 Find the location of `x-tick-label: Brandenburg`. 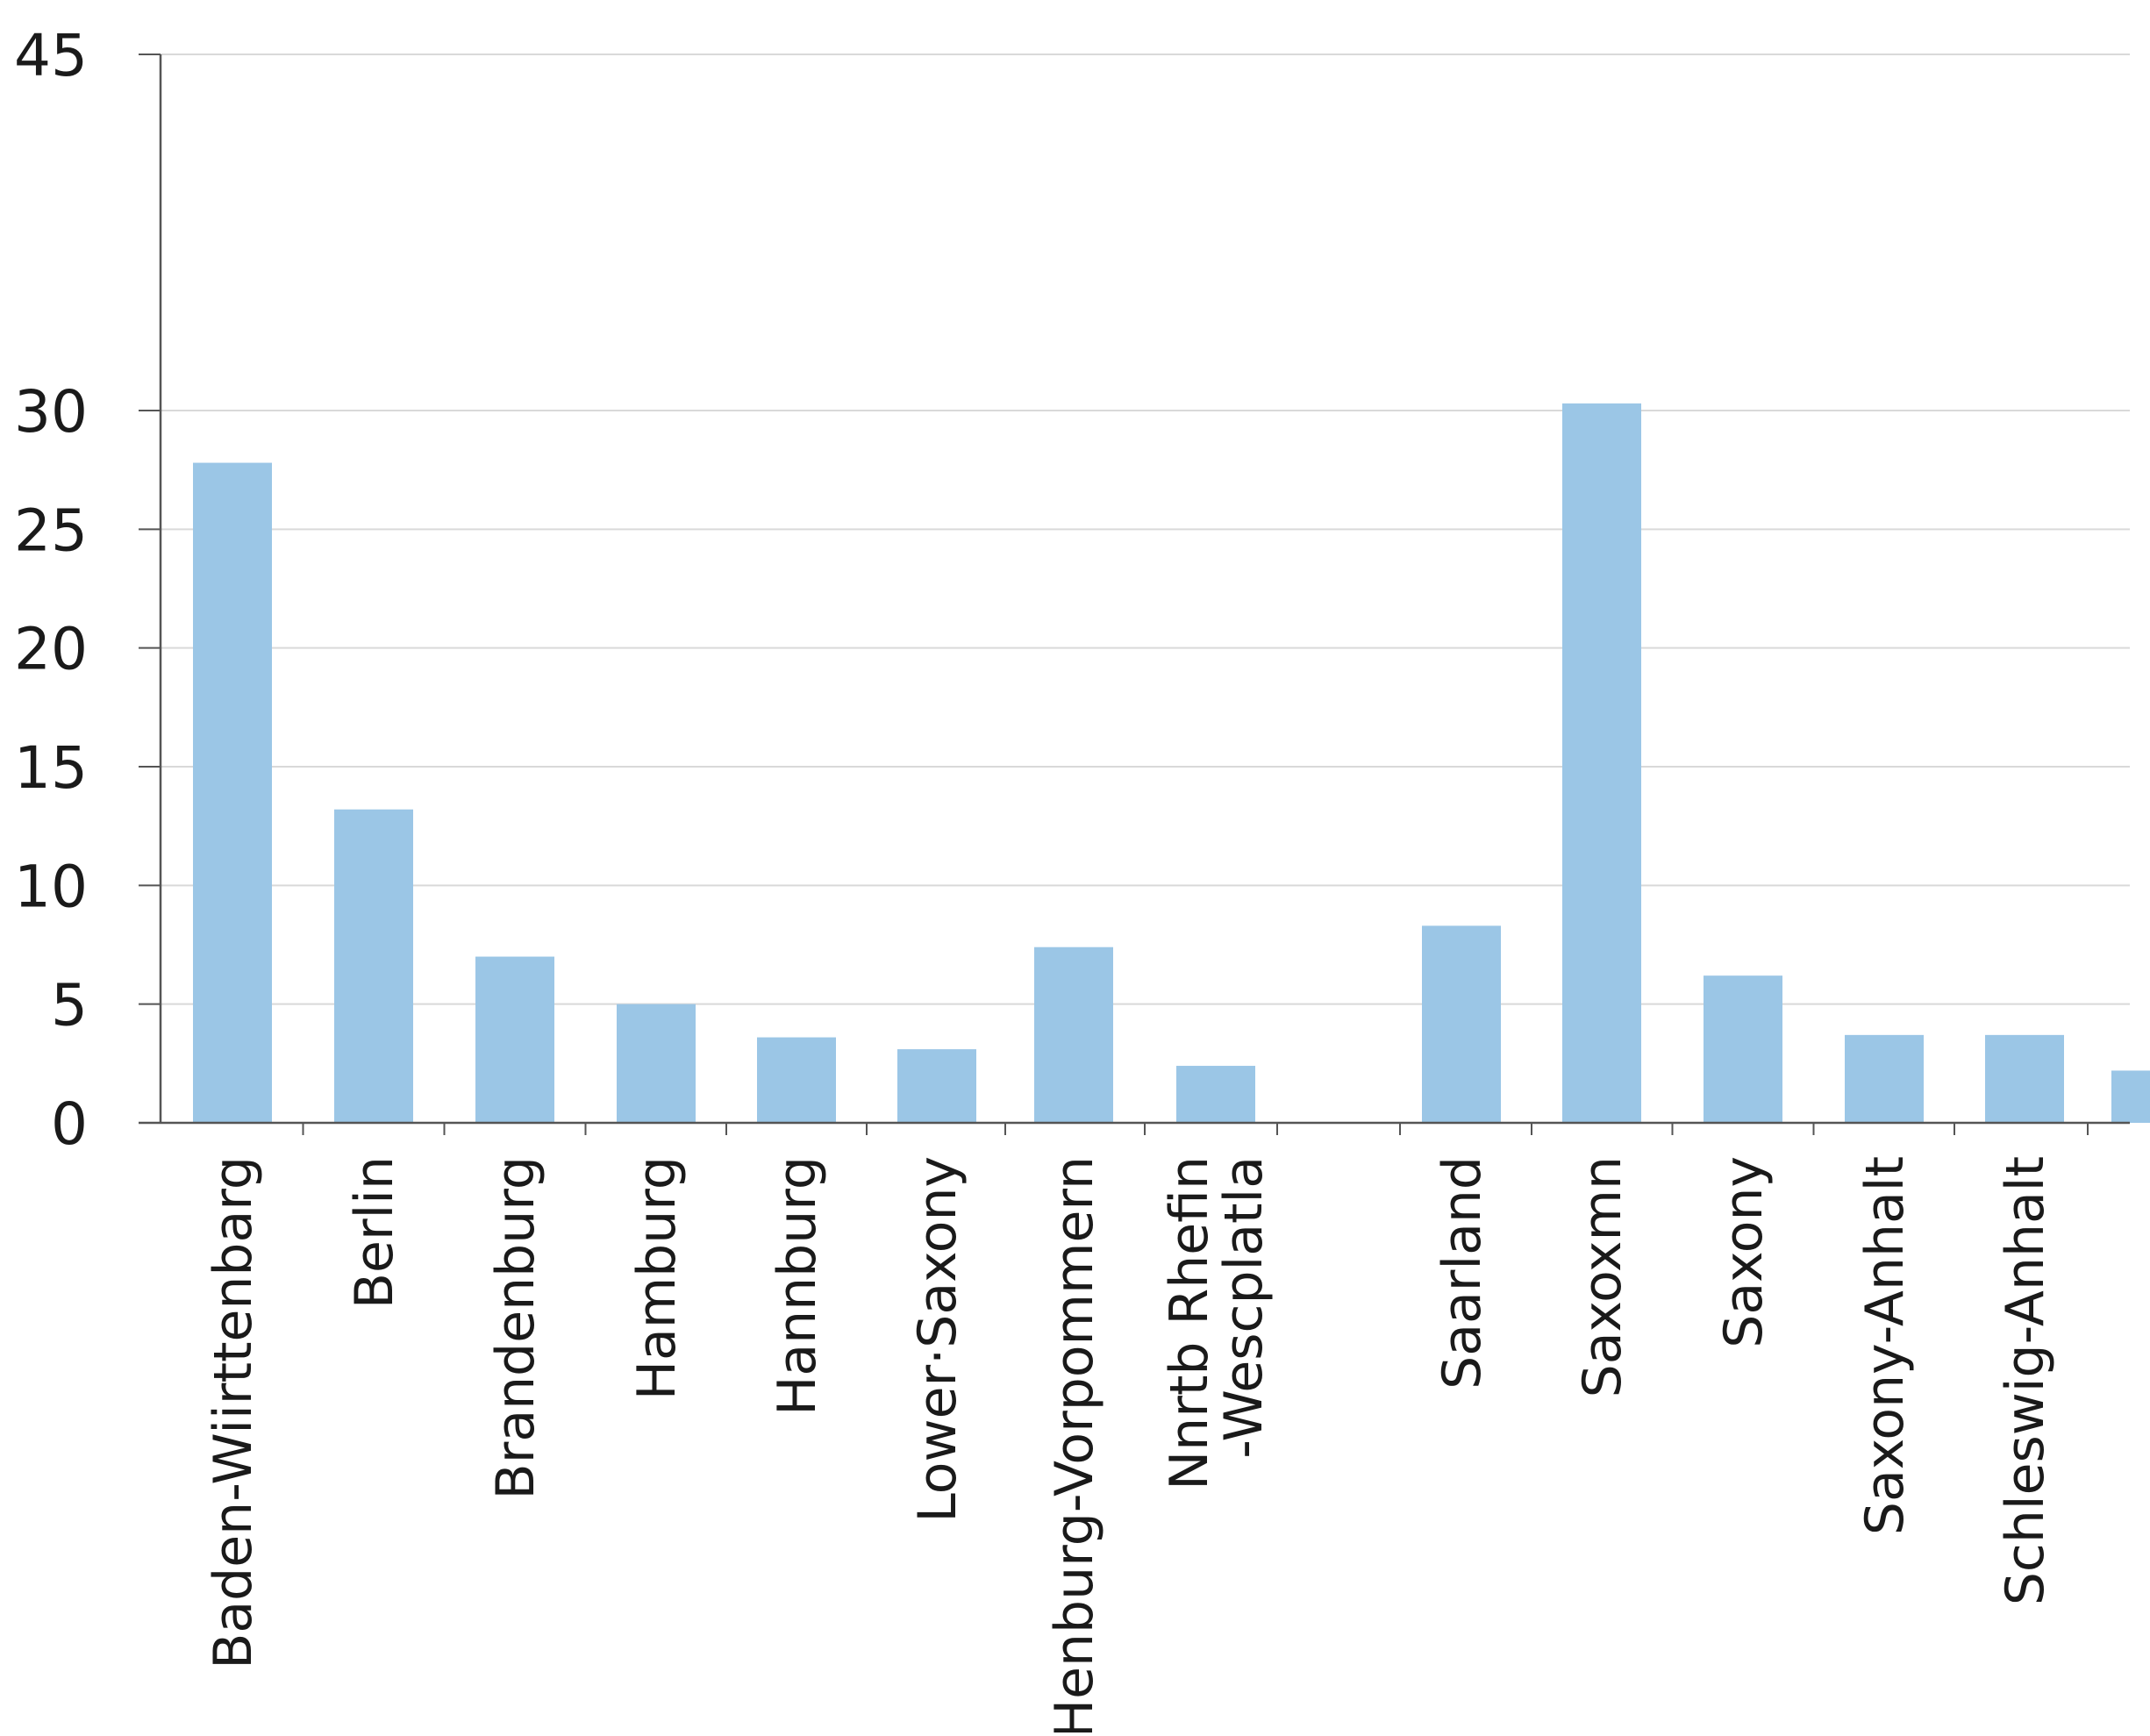

x-tick-label: Brandenburg is located at coordinates (515, 1327).